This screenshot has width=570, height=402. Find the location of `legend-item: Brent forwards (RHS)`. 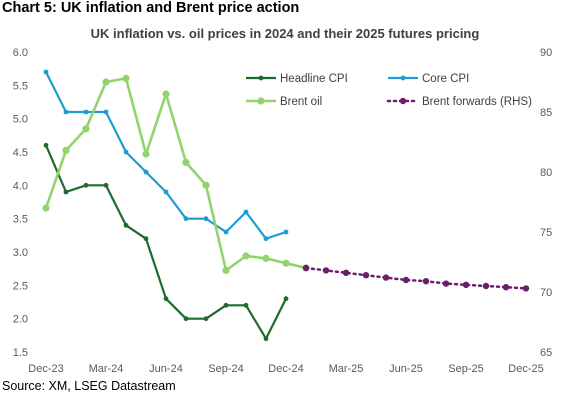

legend-item: Brent forwards (RHS) is located at coordinates (459, 102).